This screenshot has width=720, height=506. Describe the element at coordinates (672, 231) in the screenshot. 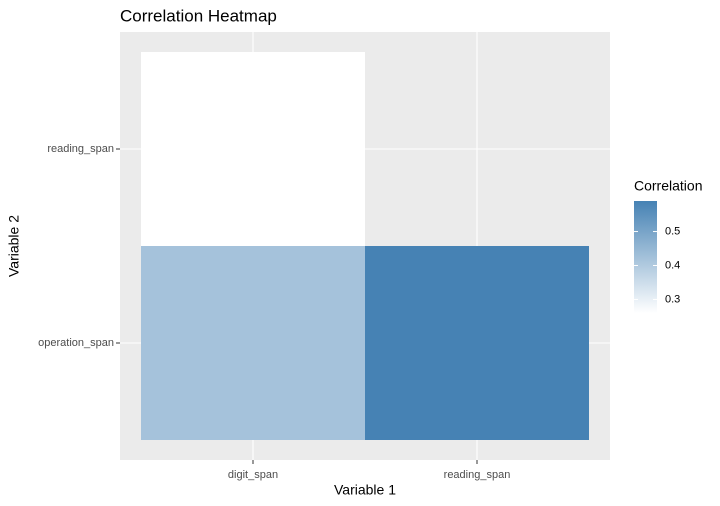

I see `colorbar-tick-label: 0.5` at that location.